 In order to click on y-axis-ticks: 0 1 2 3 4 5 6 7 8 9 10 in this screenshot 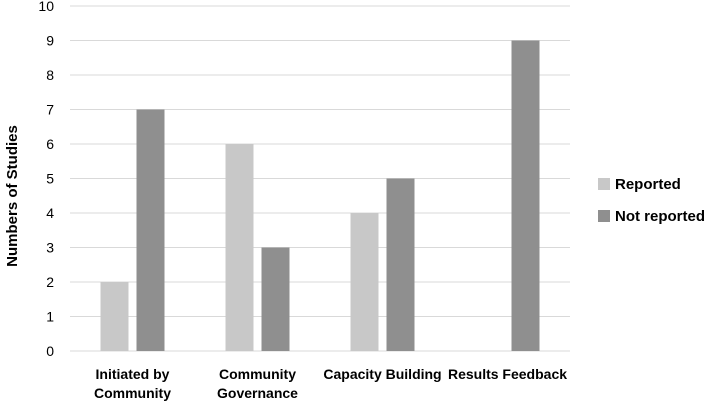, I will do `click(46, 179)`.